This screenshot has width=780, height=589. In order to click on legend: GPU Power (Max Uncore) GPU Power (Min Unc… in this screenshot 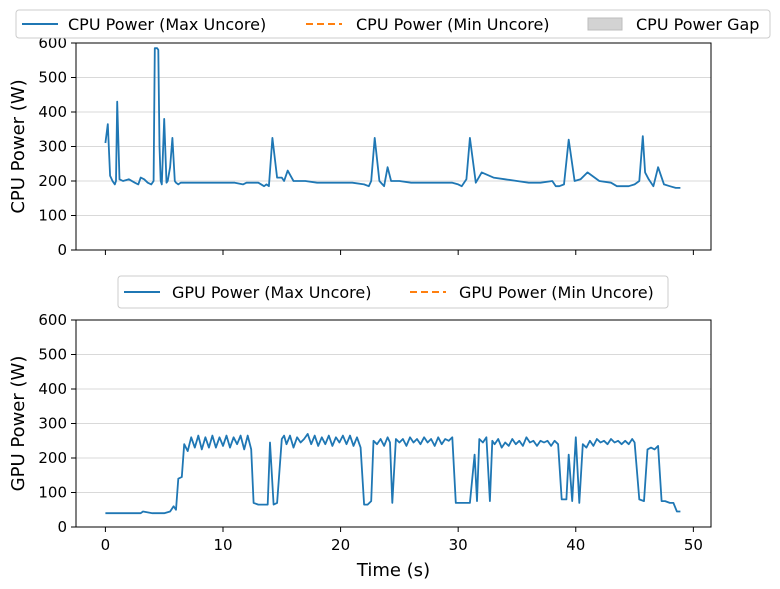, I will do `click(393, 292)`.